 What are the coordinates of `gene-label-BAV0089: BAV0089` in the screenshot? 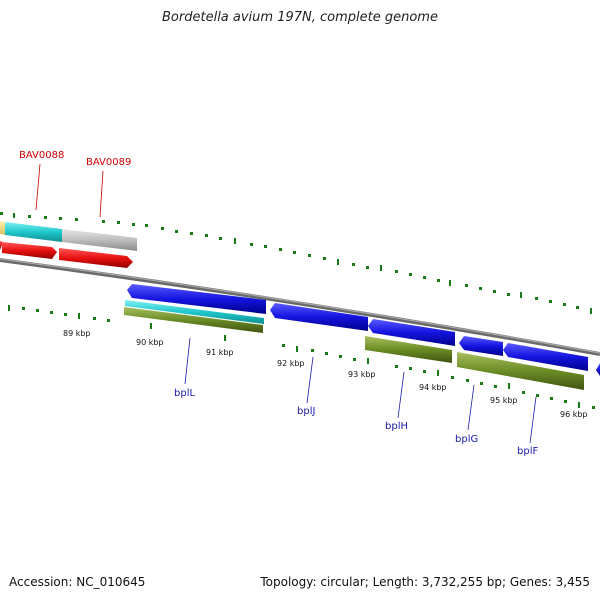 It's located at (108, 162).